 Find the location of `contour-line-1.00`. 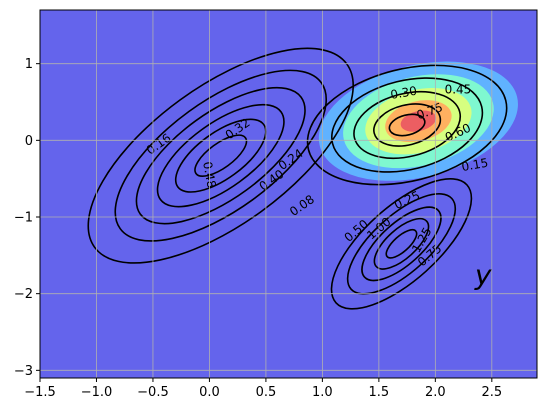

contour-line-1.00 is located at coordinates (401, 243).